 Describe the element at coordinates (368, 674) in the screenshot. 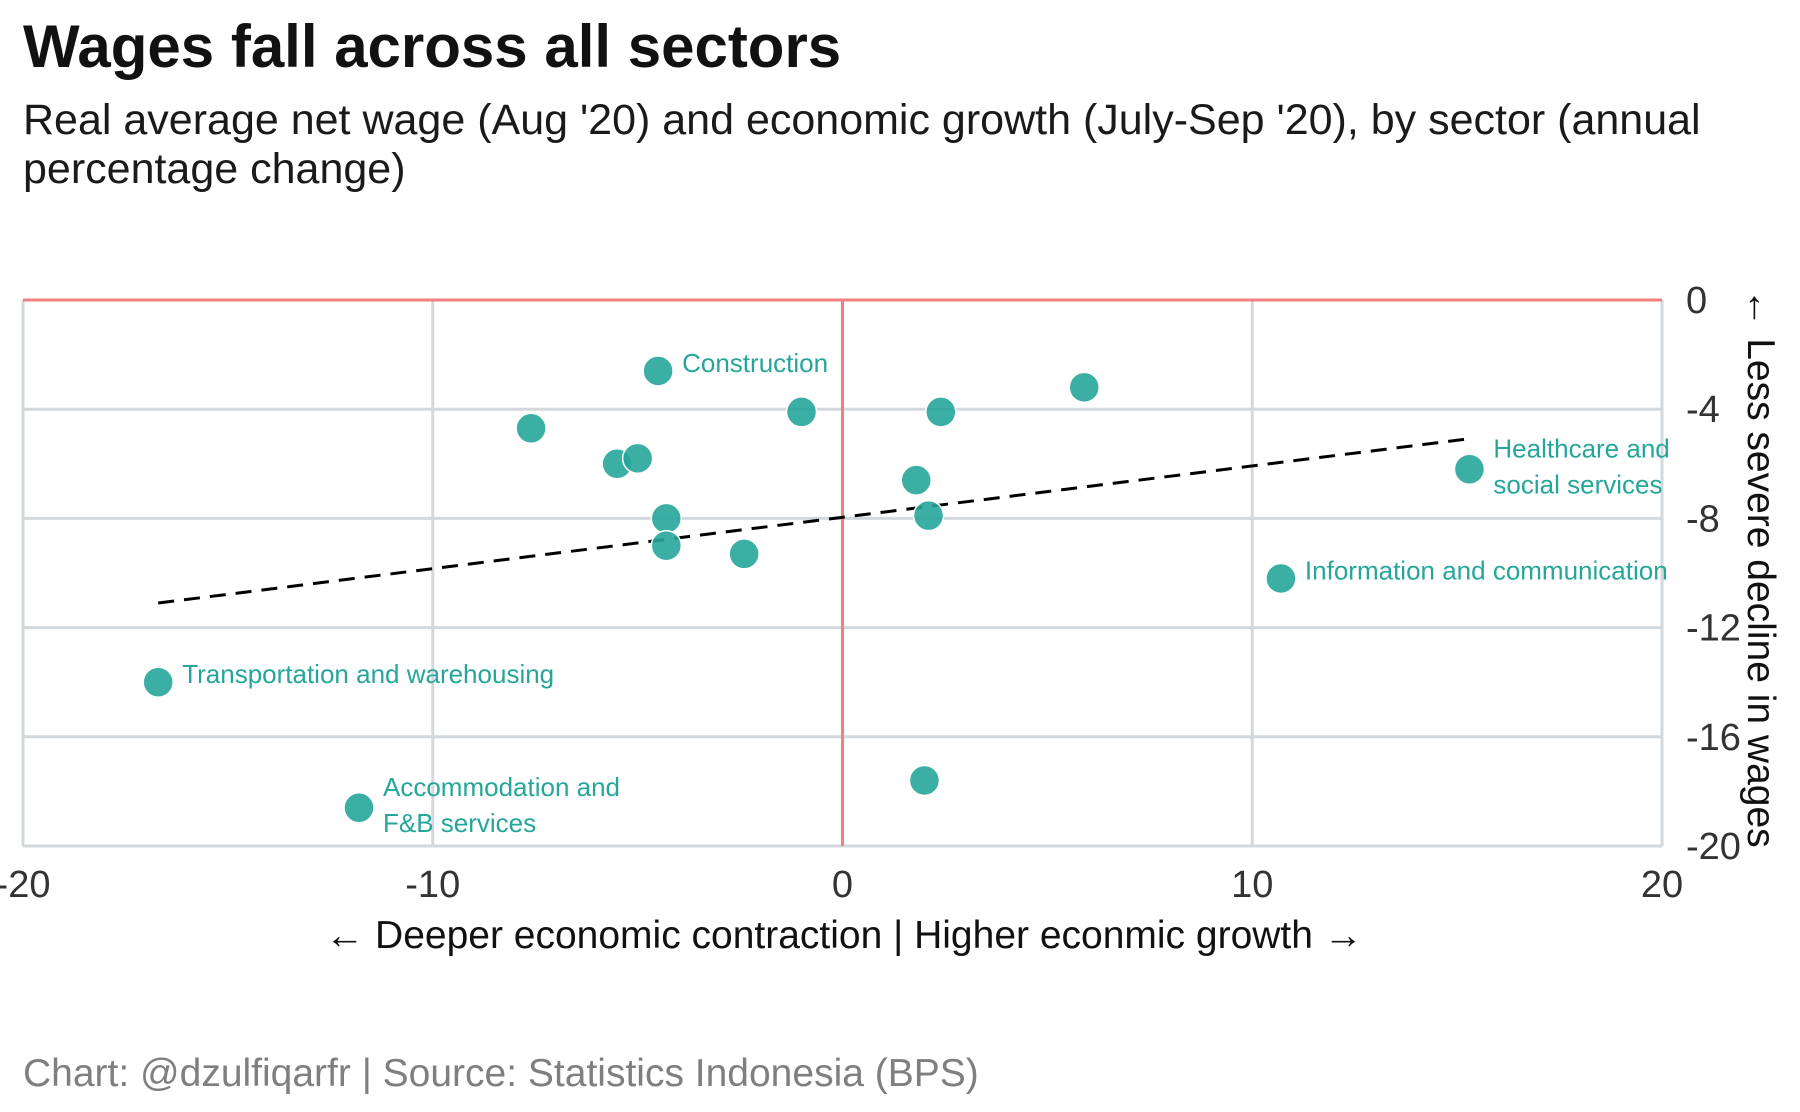

I see `point-label-14: Transportation and warehousing` at that location.